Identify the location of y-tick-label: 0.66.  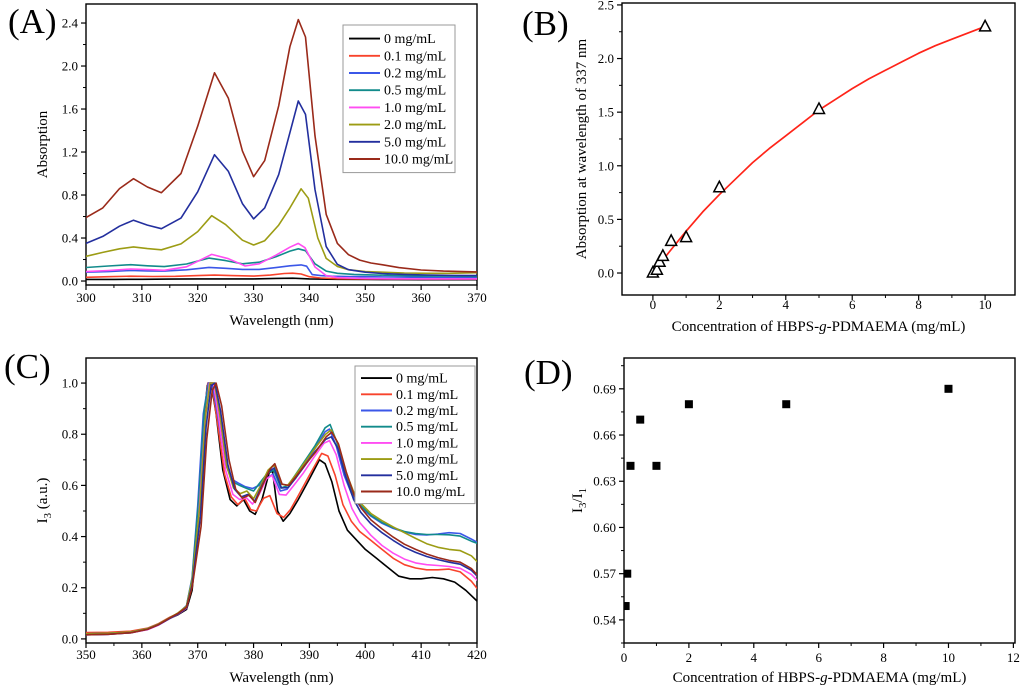
(604, 435).